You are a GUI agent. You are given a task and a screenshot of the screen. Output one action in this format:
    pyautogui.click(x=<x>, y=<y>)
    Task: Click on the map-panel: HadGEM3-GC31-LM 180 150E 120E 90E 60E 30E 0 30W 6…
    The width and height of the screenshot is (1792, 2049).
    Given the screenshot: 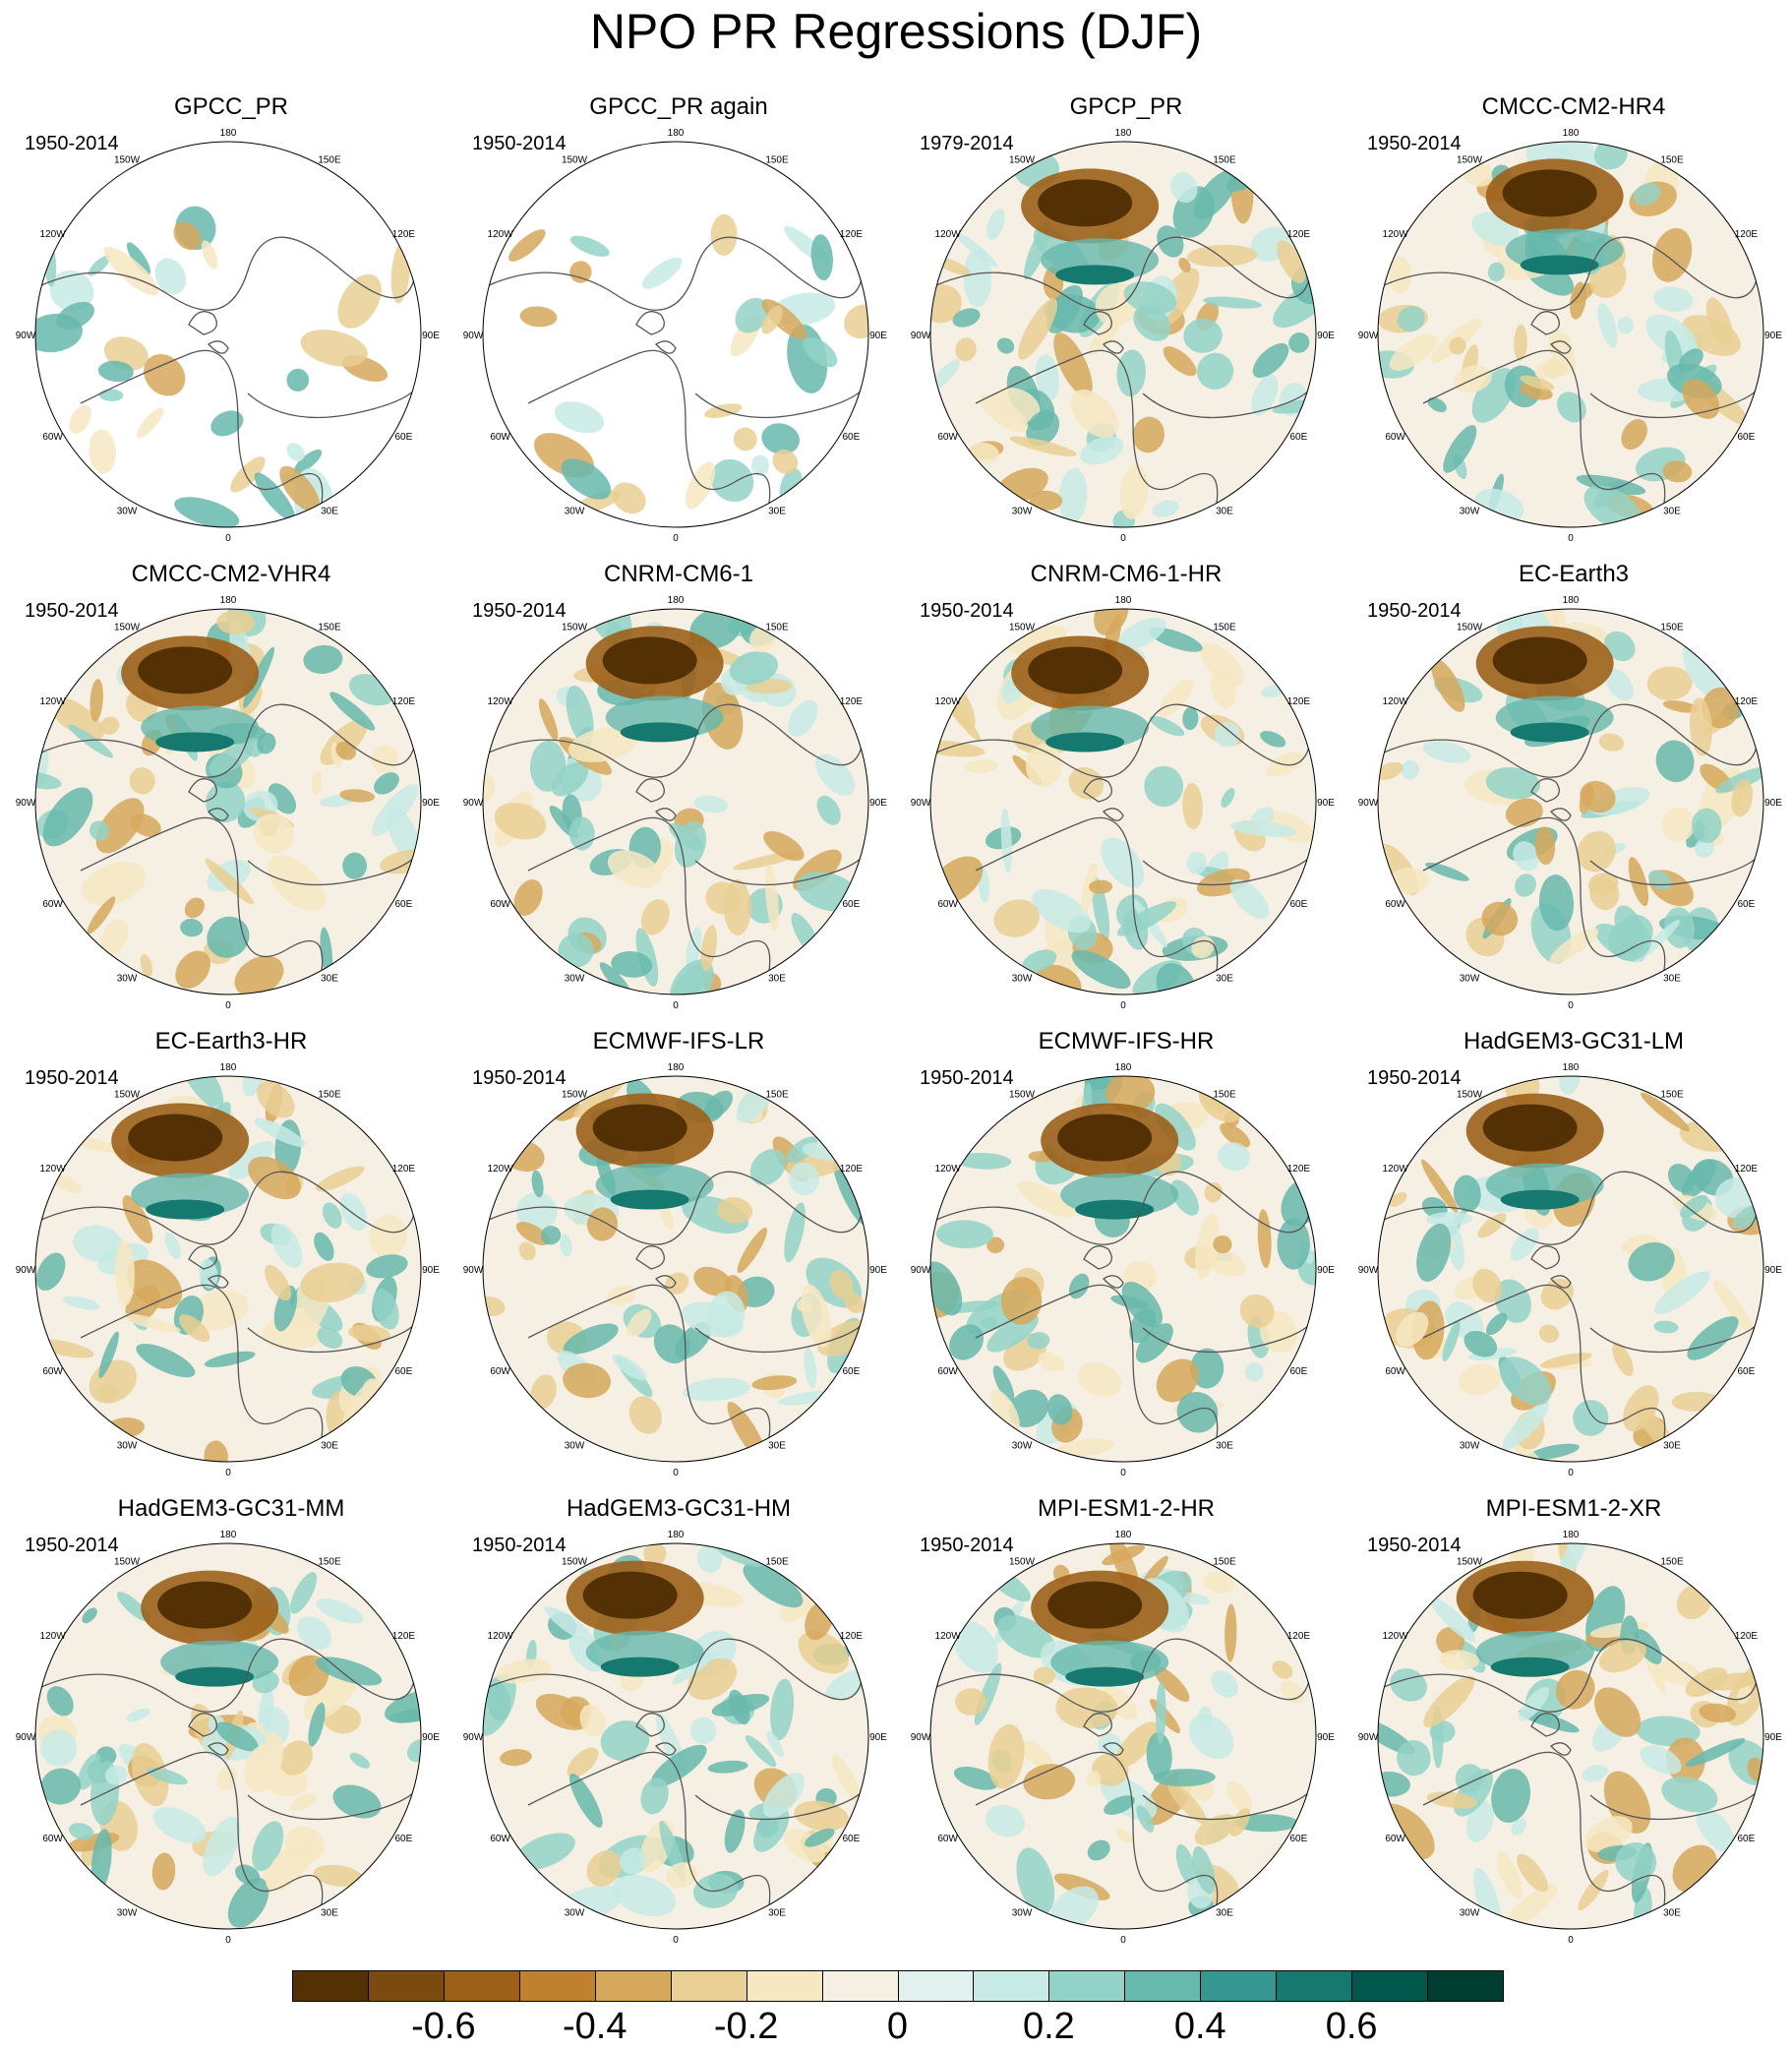 What is the action you would take?
    pyautogui.click(x=1573, y=1261)
    